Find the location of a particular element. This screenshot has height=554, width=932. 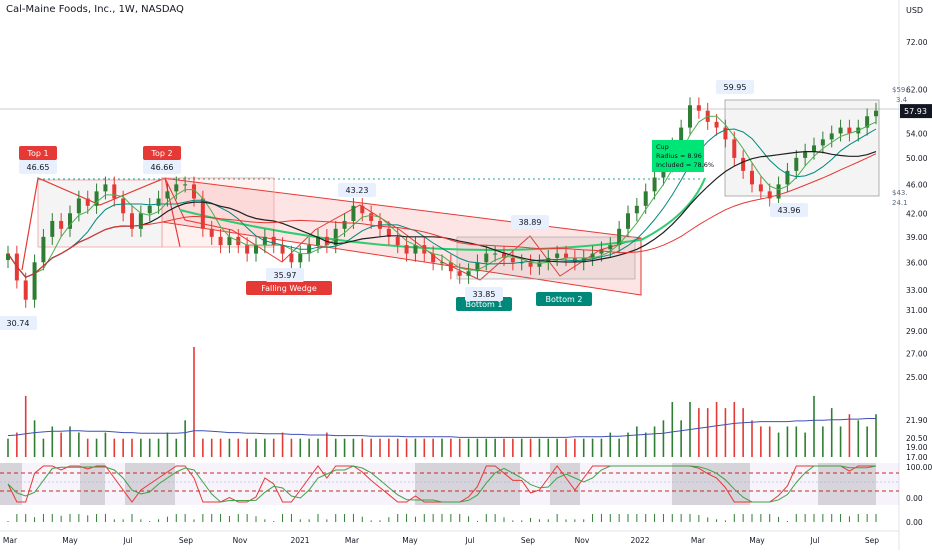

price-tick-label: 31.00 is located at coordinates (917, 310).